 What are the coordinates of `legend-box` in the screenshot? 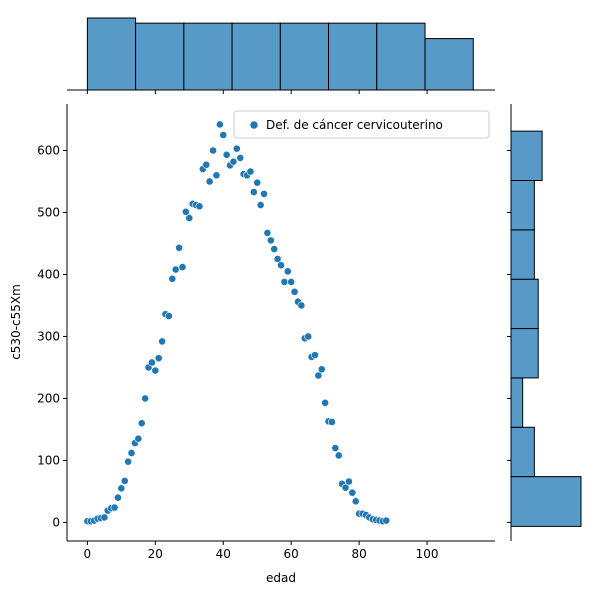 It's located at (361, 124).